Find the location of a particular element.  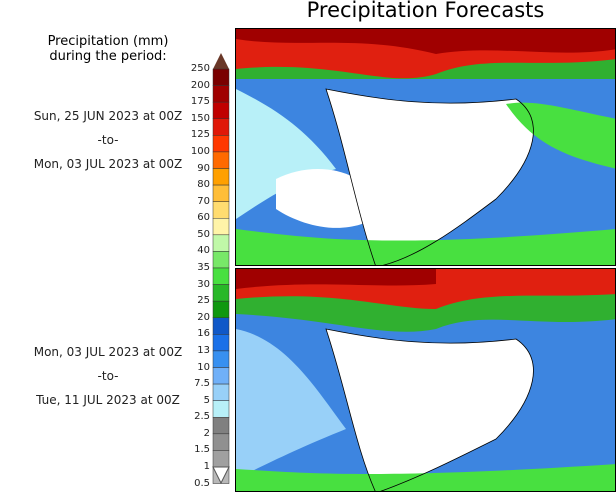

colorbar-under-arrow is located at coordinates (221, 475).